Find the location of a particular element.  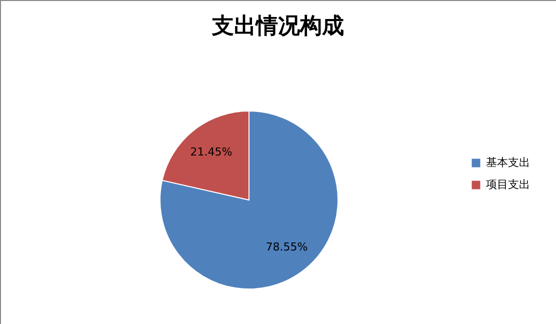

chart-title: 支出情况构成 is located at coordinates (277, 26).